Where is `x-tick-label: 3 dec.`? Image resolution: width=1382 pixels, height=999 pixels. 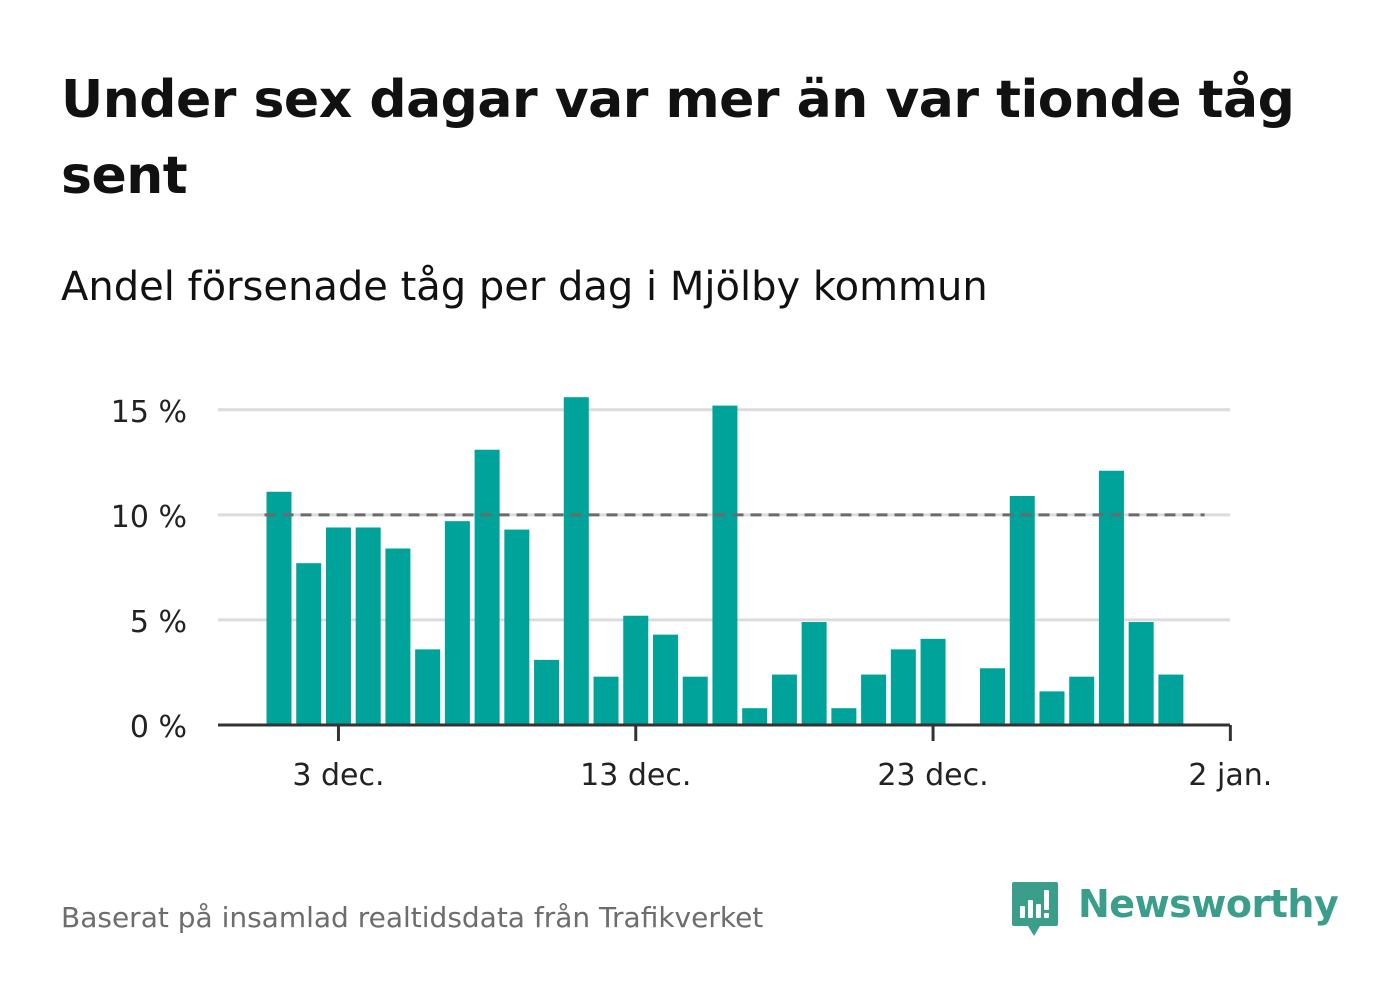
x-tick-label: 3 dec. is located at coordinates (338, 775).